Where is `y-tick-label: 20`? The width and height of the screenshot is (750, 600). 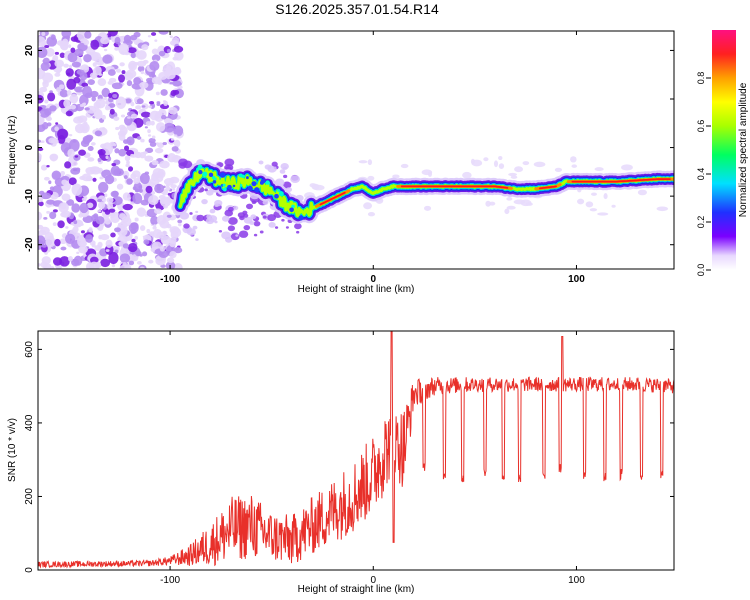
y-tick-label: 20 is located at coordinates (29, 50).